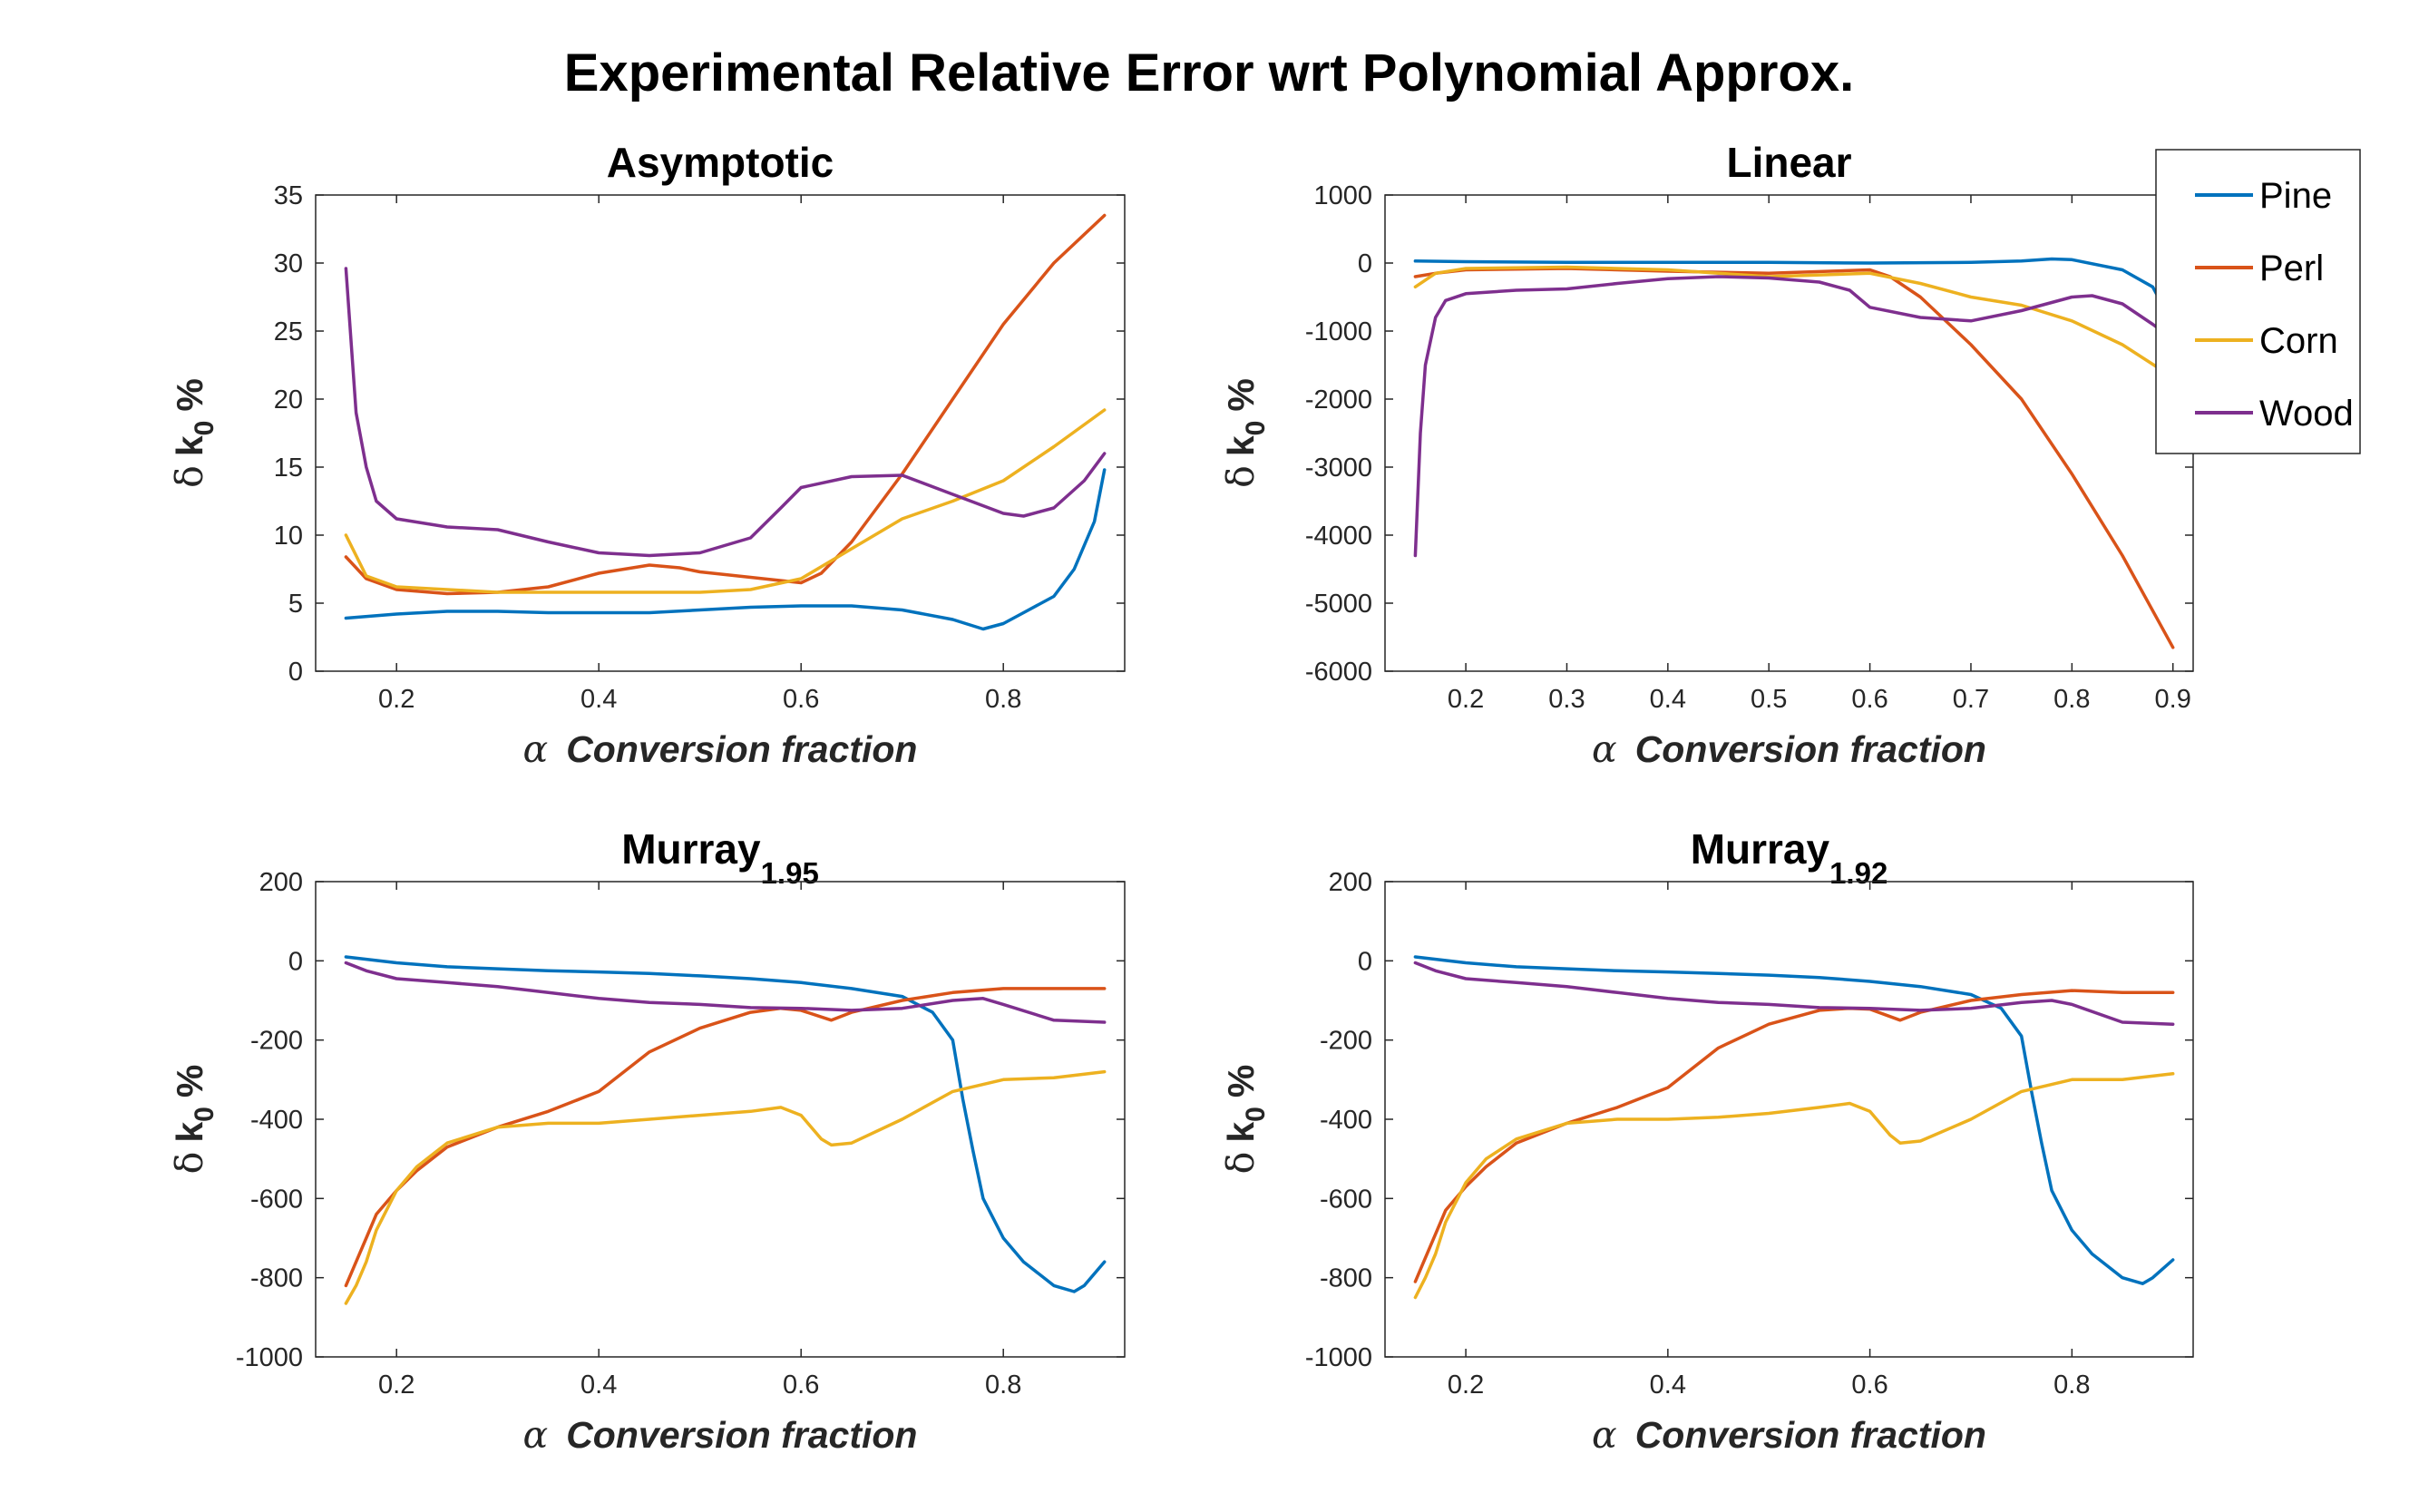 The image size is (2419, 1512). Describe the element at coordinates (295, 604) in the screenshot. I see `y-tick-label: 5` at that location.